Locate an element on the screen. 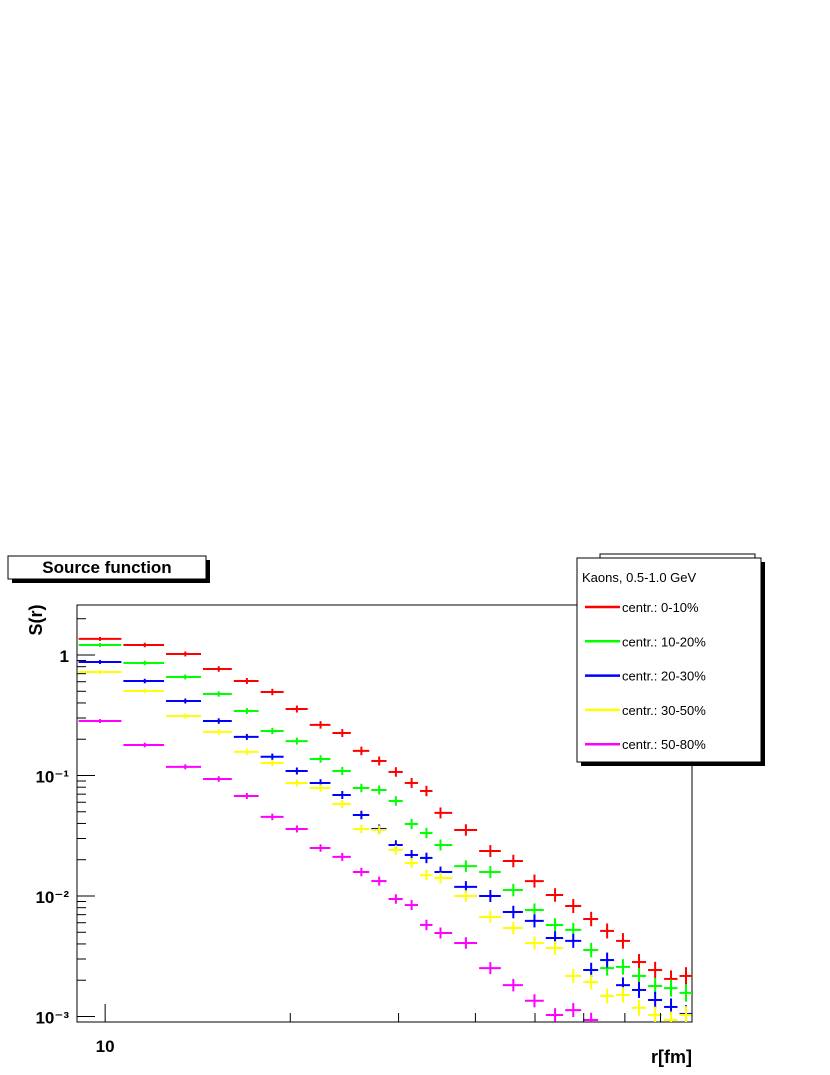 This screenshot has width=830, height=1075. legend-label: centr.: 10-20% is located at coordinates (664, 641).